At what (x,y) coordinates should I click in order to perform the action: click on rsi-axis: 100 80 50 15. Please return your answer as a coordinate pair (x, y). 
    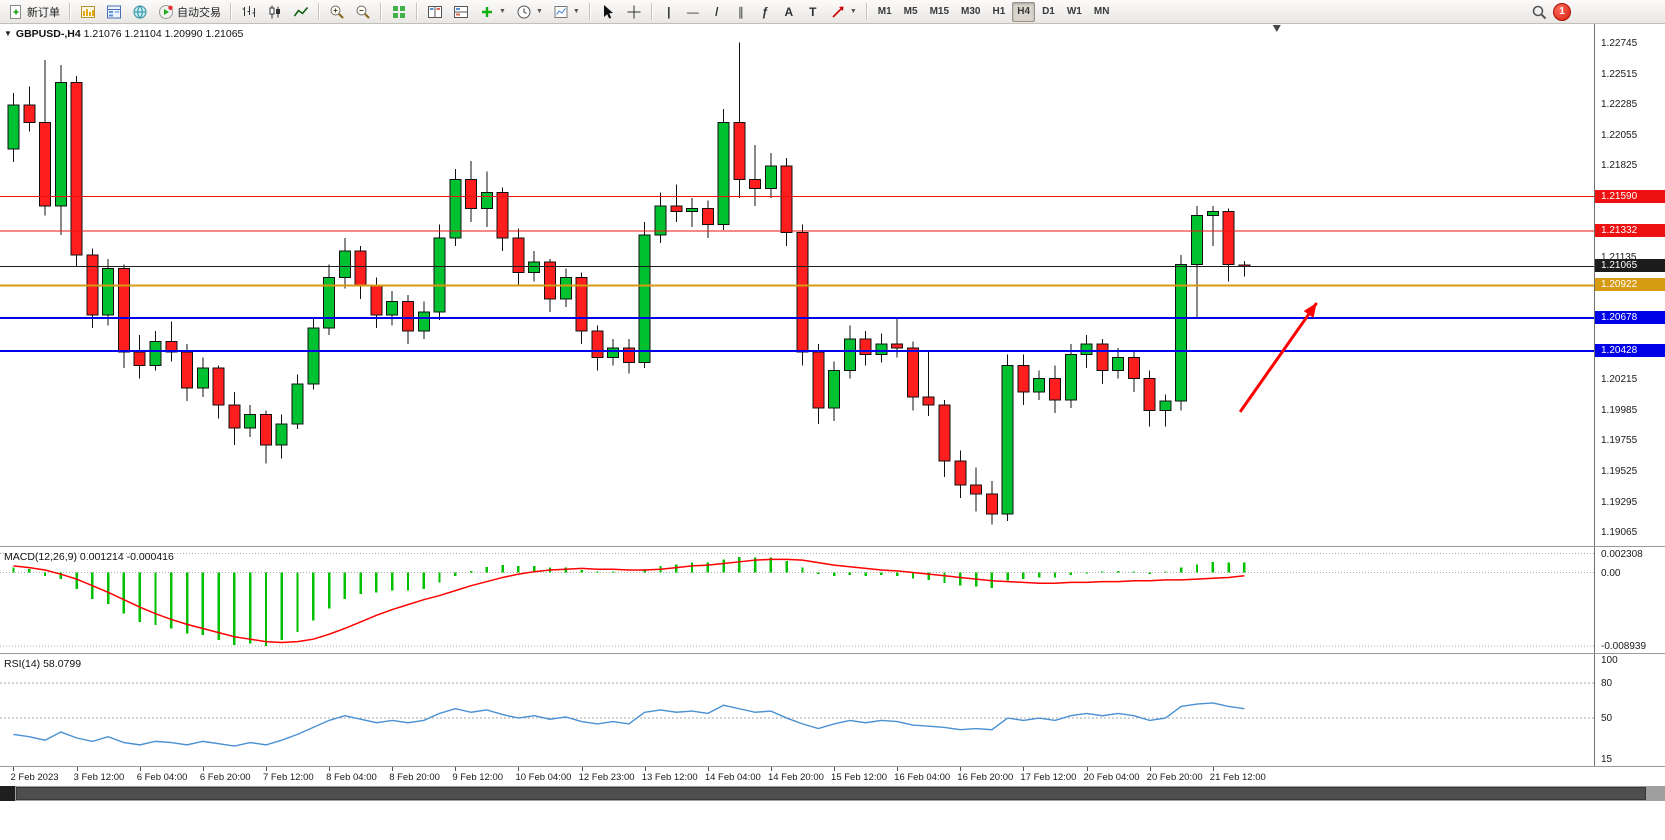
    Looking at the image, I should click on (1629, 710).